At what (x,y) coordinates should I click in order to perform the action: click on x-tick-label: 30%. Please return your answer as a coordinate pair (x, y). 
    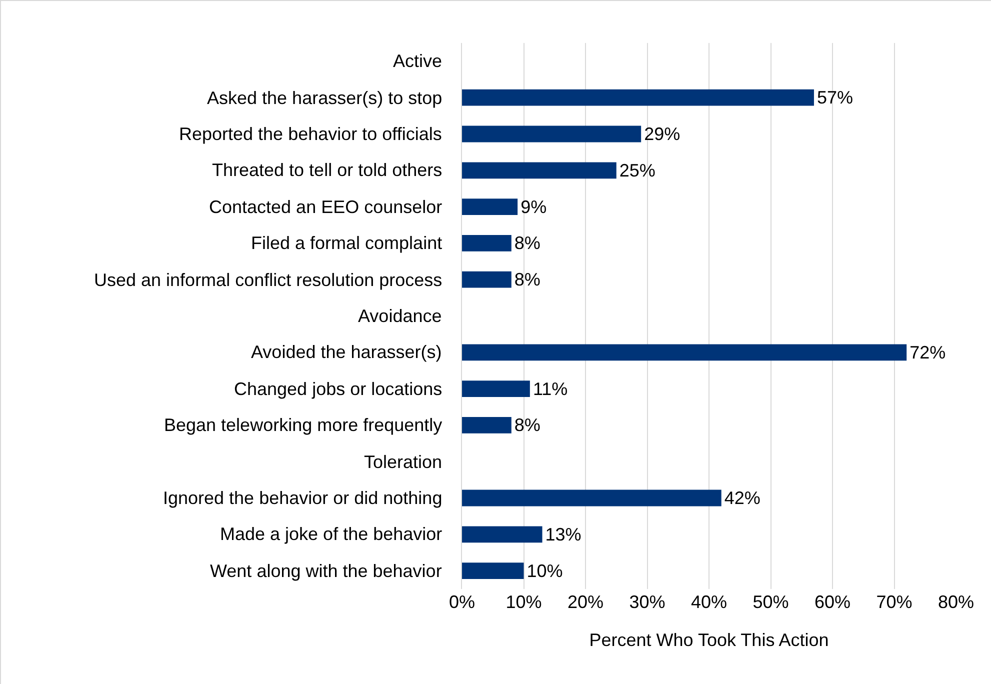
    Looking at the image, I should click on (647, 602).